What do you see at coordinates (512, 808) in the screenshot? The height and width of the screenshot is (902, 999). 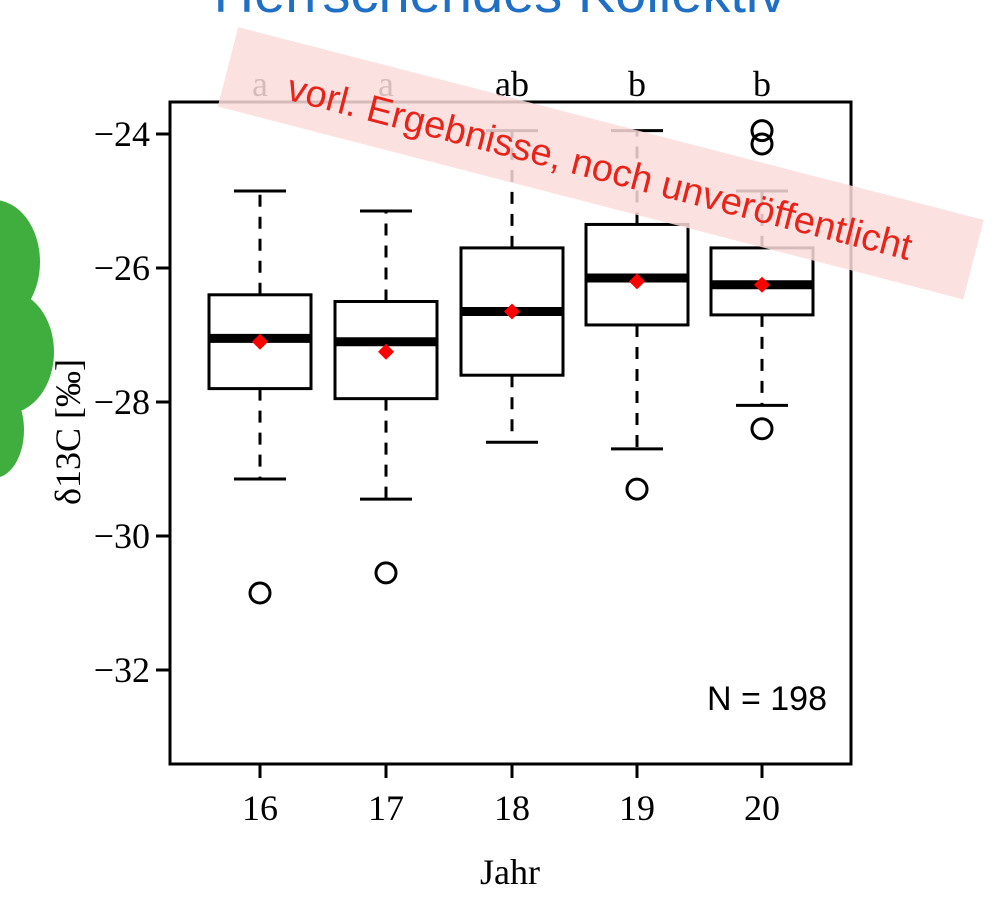 I see `x-tick-label: 18` at bounding box center [512, 808].